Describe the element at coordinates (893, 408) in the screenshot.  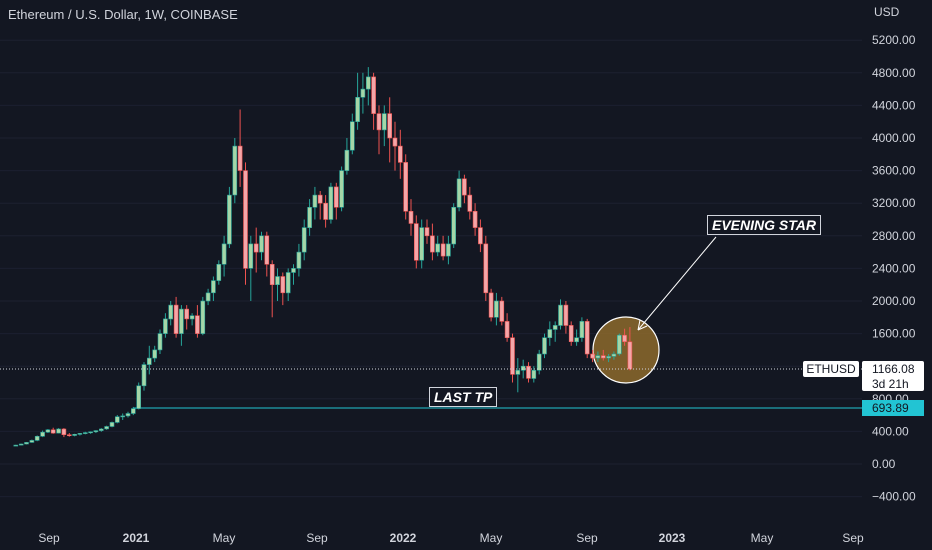
I see `last-tp-price-tag: 693.89` at that location.